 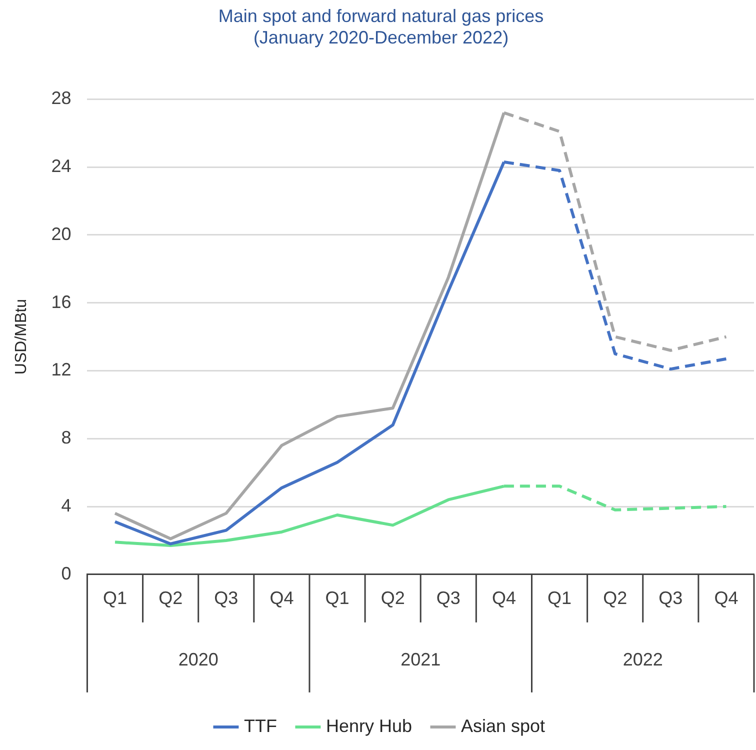 What do you see at coordinates (61, 234) in the screenshot?
I see `y-tick-label: 20` at bounding box center [61, 234].